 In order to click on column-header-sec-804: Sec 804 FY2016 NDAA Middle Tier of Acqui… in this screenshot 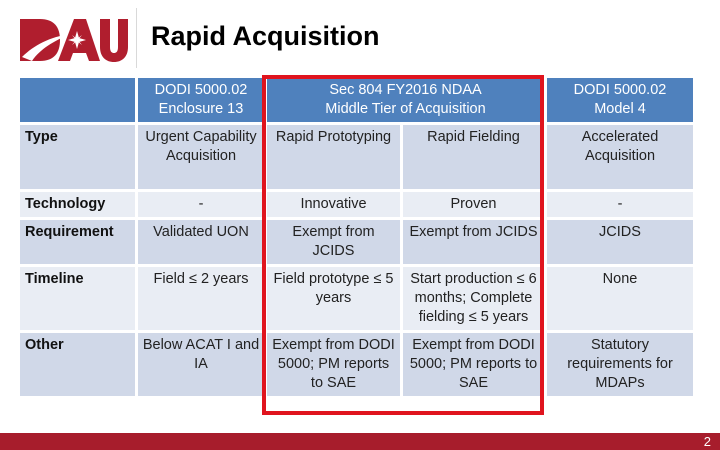, I will do `click(405, 100)`.